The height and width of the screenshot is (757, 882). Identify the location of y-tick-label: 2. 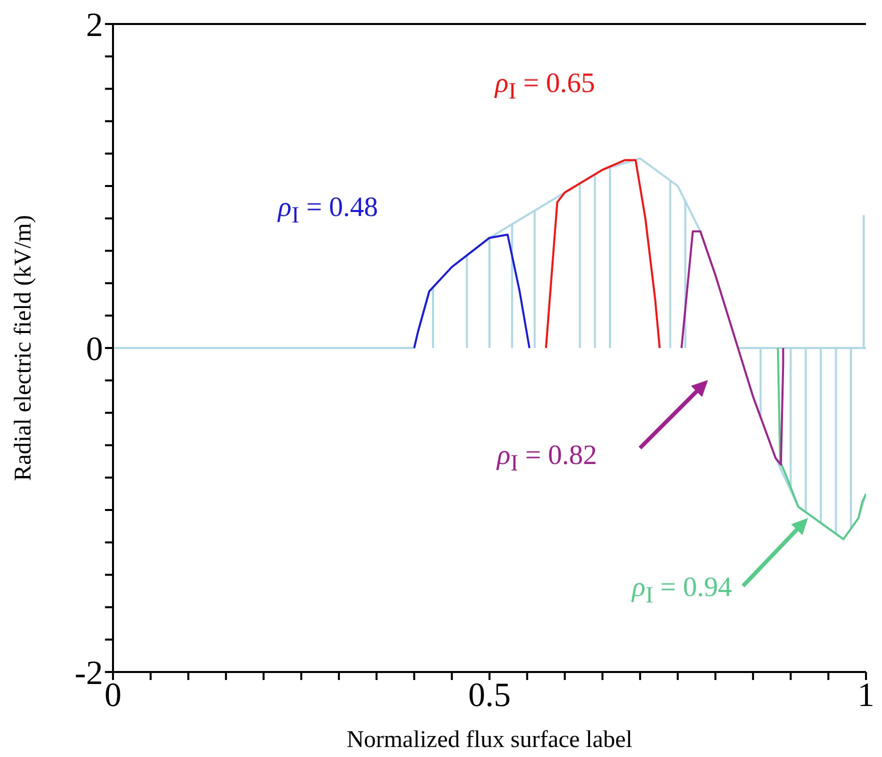
(94, 25).